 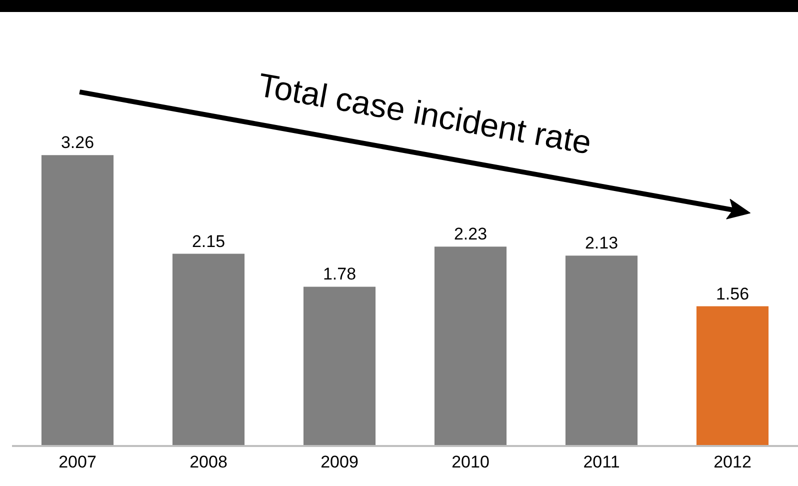 I want to click on data-label: 1.78, so click(x=339, y=274).